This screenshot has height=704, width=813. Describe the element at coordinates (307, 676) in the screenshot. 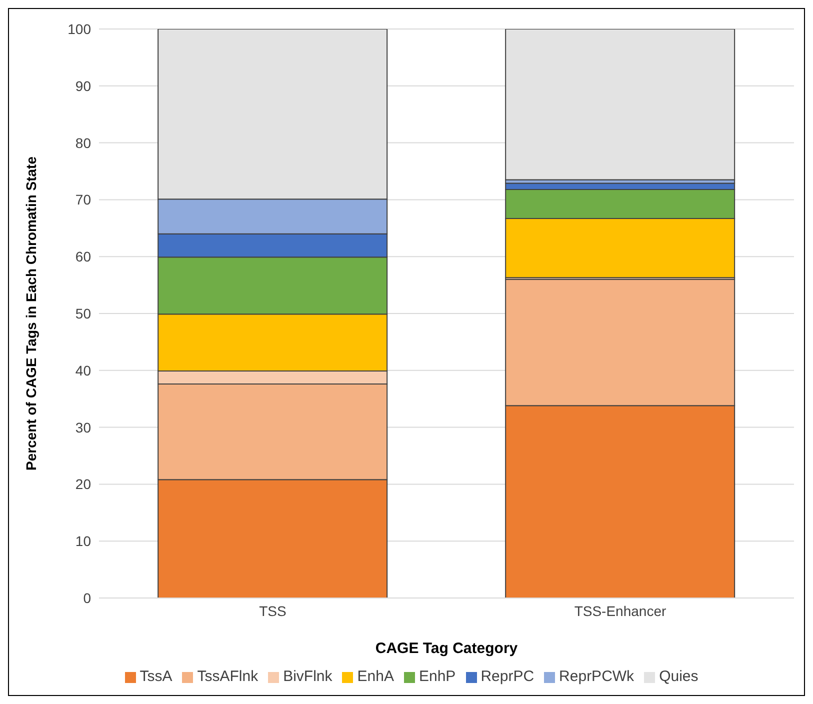

I see `legend-label: BivFlnk` at that location.